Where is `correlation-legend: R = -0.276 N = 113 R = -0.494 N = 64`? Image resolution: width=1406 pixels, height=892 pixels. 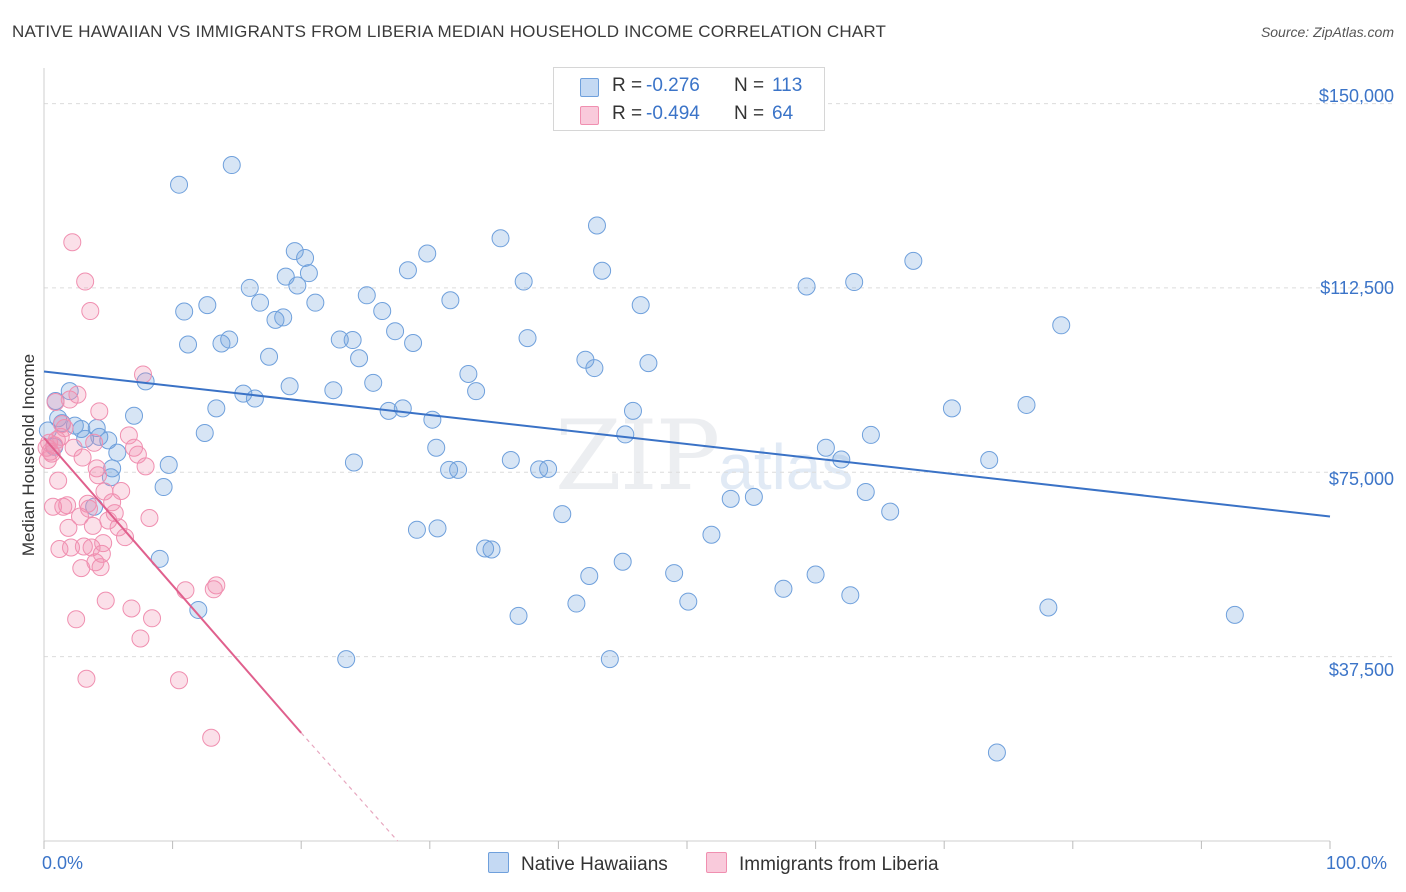 correlation-legend: R = -0.276 N = 113 R = -0.494 N = 64 is located at coordinates (689, 99).